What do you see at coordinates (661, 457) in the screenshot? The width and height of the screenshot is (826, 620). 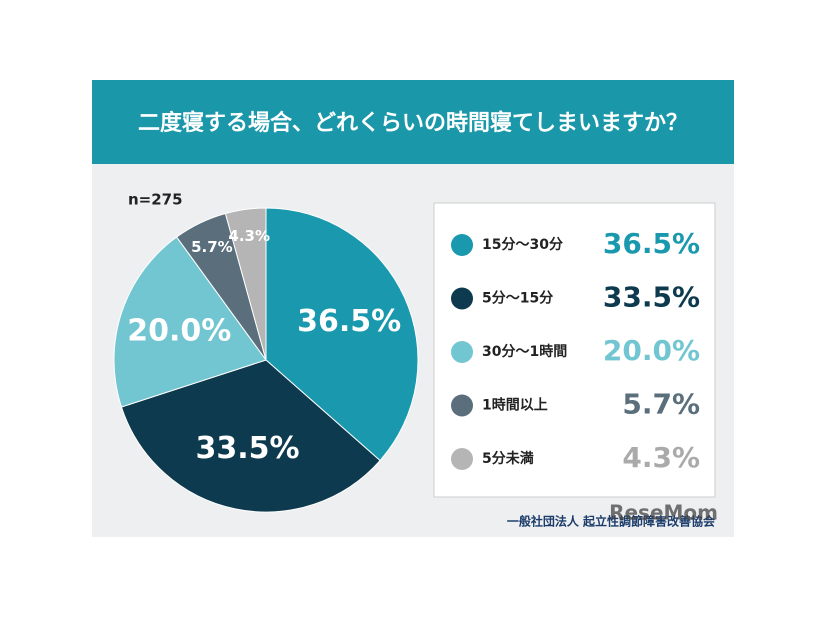 I see `legend-value: 4.3%` at bounding box center [661, 457].